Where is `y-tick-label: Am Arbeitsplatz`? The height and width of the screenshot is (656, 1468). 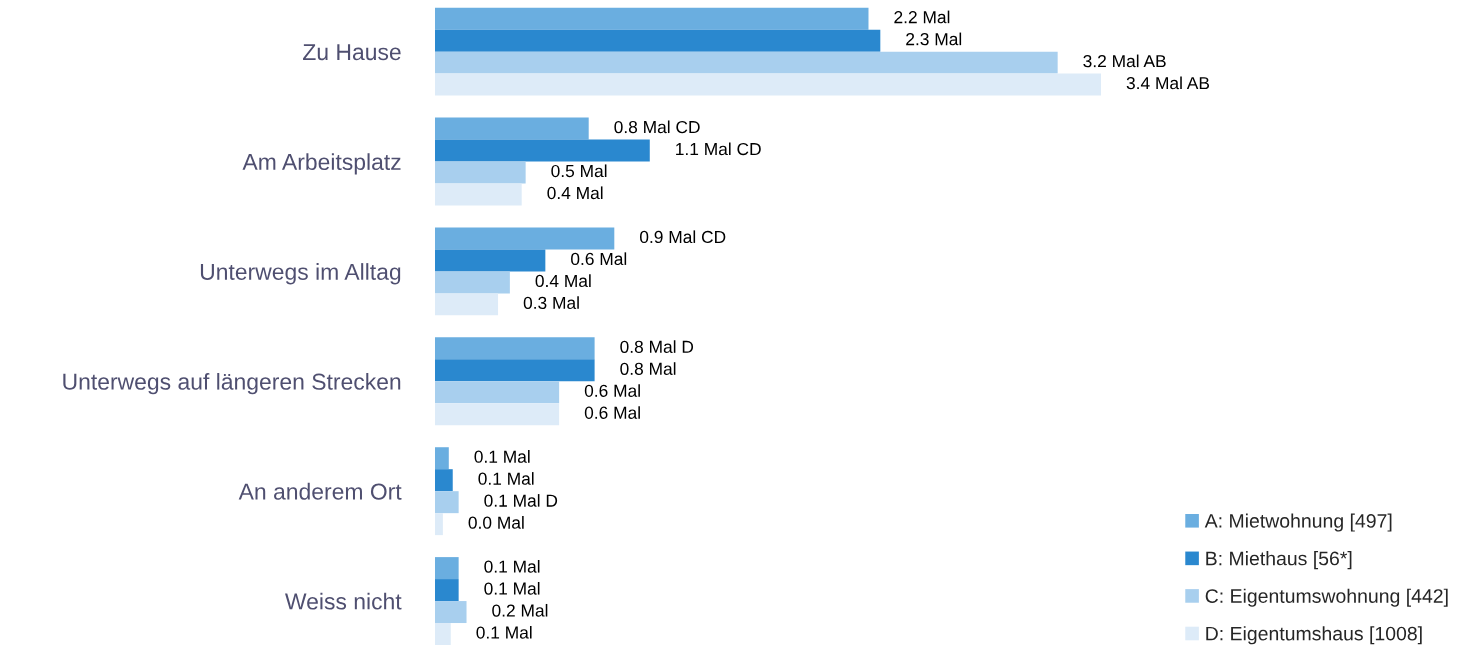 y-tick-label: Am Arbeitsplatz is located at coordinates (321, 164).